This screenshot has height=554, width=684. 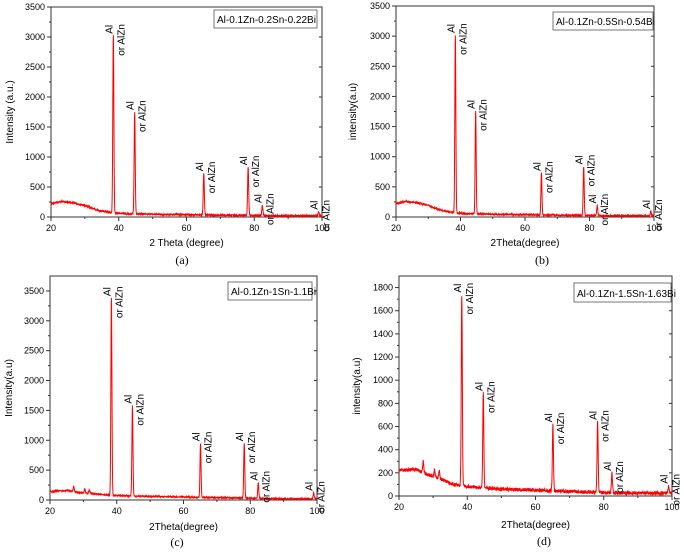 What do you see at coordinates (385, 473) in the screenshot?
I see `y-tick-label: 200` at bounding box center [385, 473].